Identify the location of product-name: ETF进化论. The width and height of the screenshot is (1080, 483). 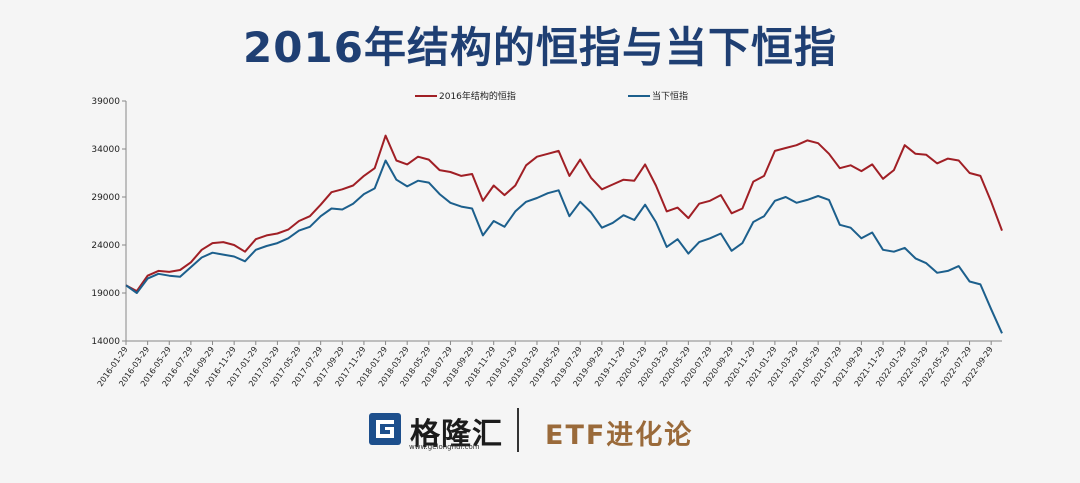
(619, 435).